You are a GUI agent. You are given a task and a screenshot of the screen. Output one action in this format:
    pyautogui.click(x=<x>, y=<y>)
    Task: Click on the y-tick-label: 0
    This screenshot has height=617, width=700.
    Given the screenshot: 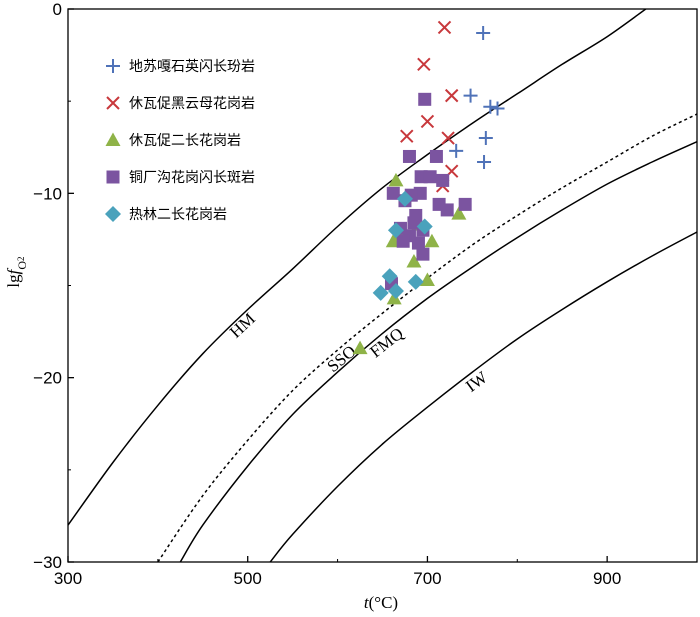 What is the action you would take?
    pyautogui.click(x=57, y=9)
    